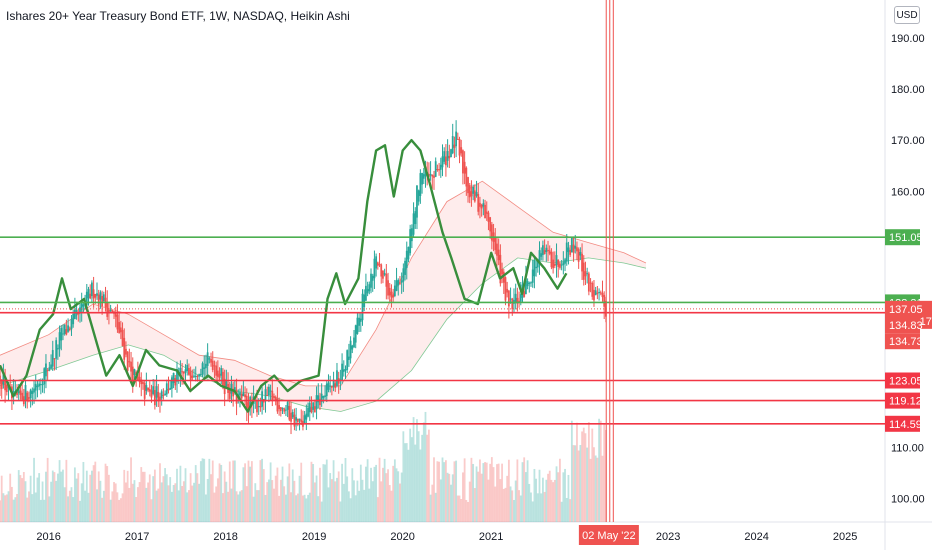 The image size is (932, 550). I want to click on time-tick-label: 2018, so click(225, 537).